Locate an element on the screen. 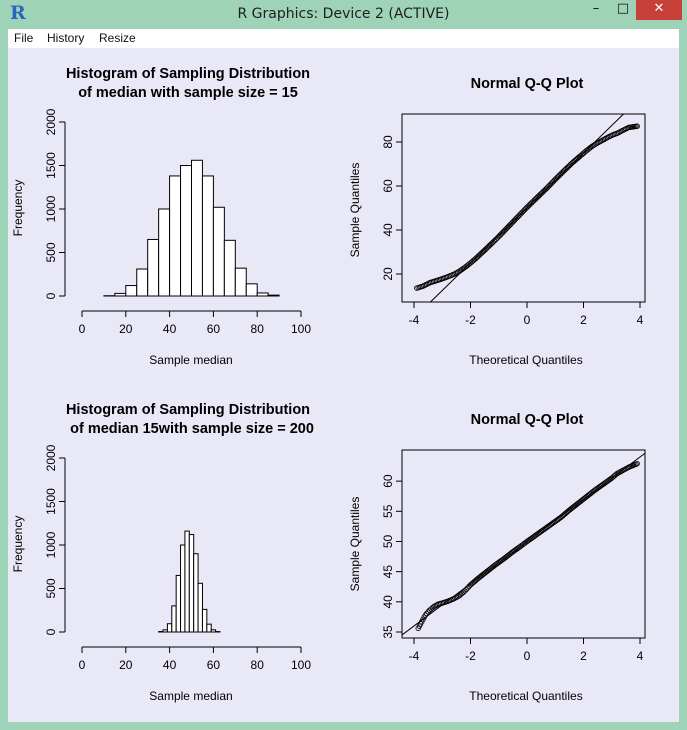 The image size is (687, 730). qq2-x-tick-label: -4 is located at coordinates (414, 656).